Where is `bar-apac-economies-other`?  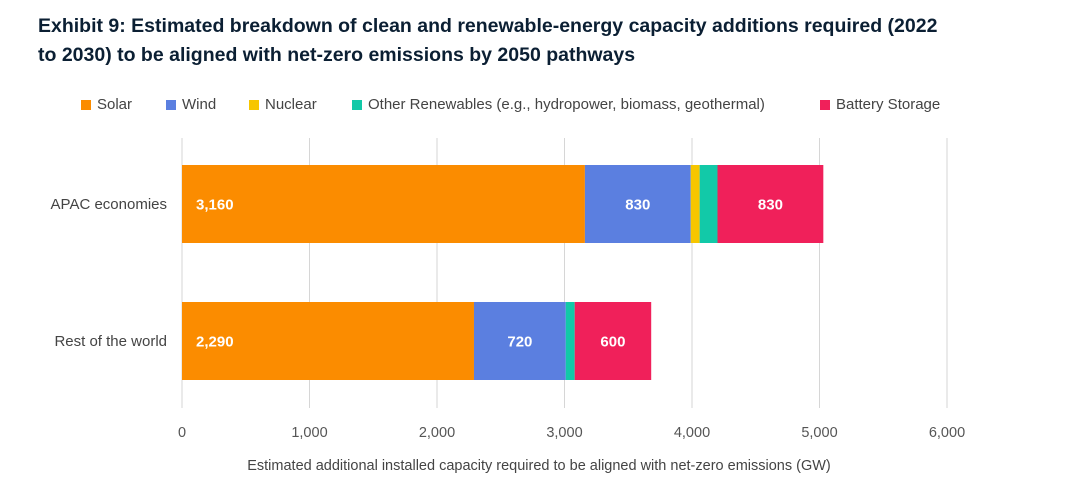 bar-apac-economies-other is located at coordinates (708, 204).